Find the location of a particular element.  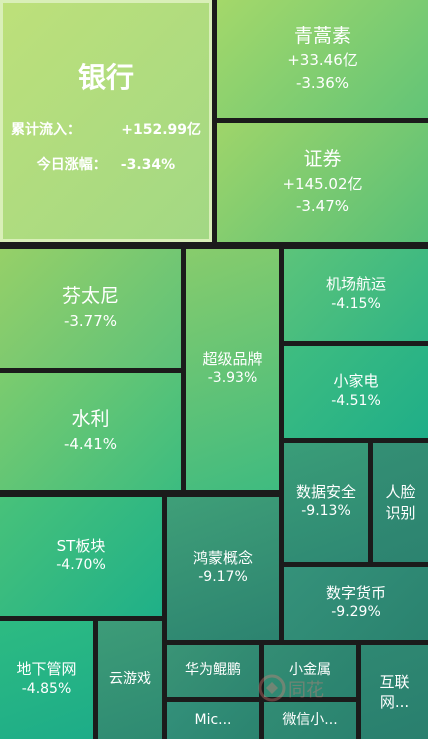

tile-change: -9.13% is located at coordinates (326, 511).